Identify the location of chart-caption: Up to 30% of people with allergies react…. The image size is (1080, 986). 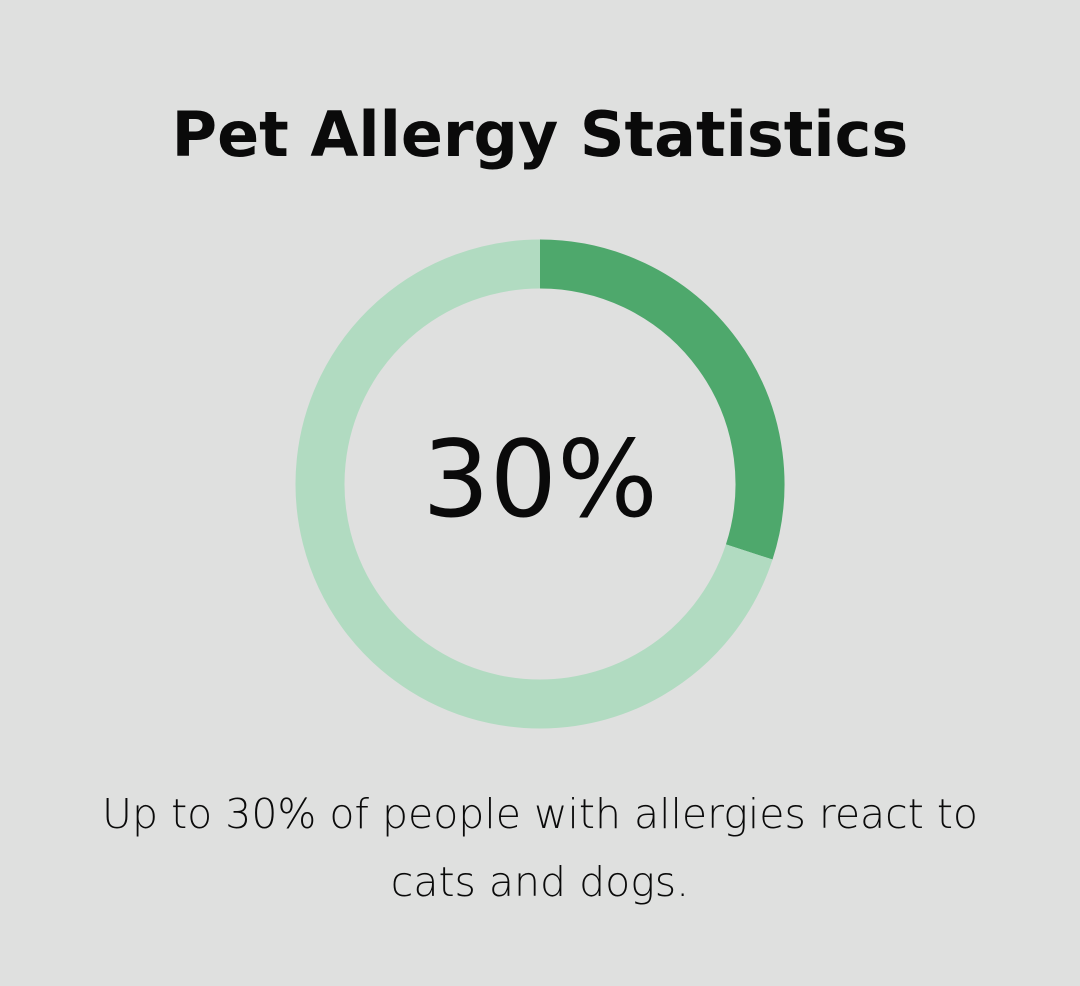
(540, 848).